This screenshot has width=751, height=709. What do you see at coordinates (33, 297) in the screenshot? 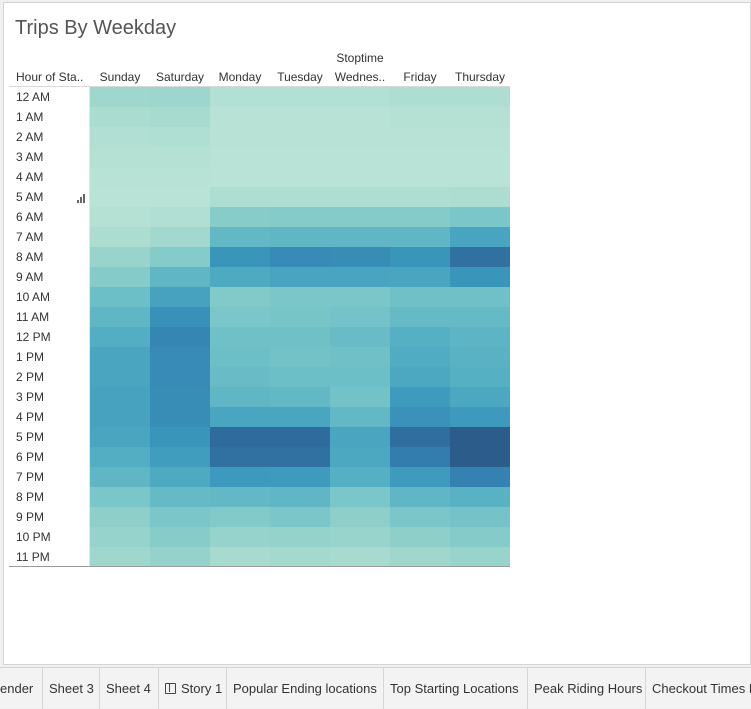
I see `row-label: 10 AM` at bounding box center [33, 297].